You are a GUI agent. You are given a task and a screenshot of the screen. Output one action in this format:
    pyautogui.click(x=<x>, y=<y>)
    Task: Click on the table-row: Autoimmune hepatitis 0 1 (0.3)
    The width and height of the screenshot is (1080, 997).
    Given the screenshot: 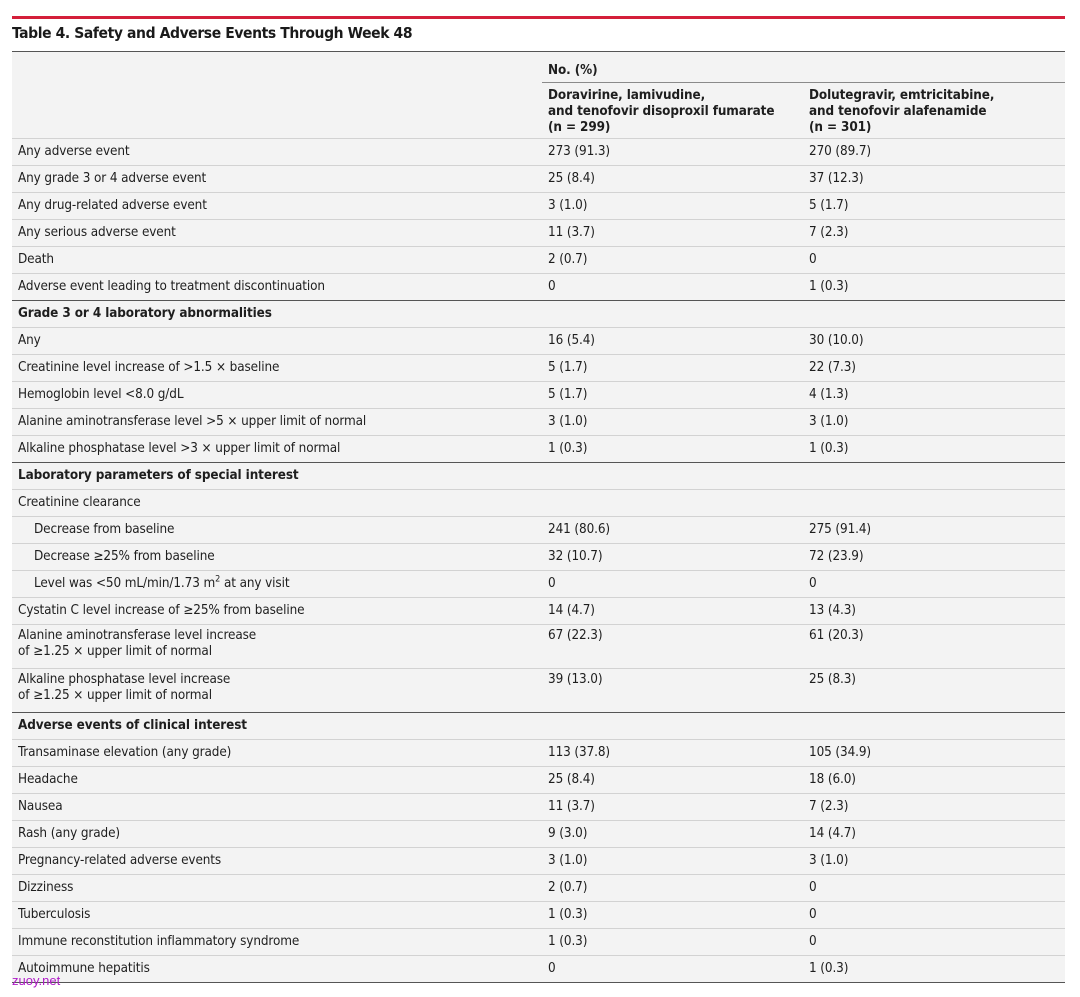 What is the action you would take?
    pyautogui.click(x=539, y=968)
    